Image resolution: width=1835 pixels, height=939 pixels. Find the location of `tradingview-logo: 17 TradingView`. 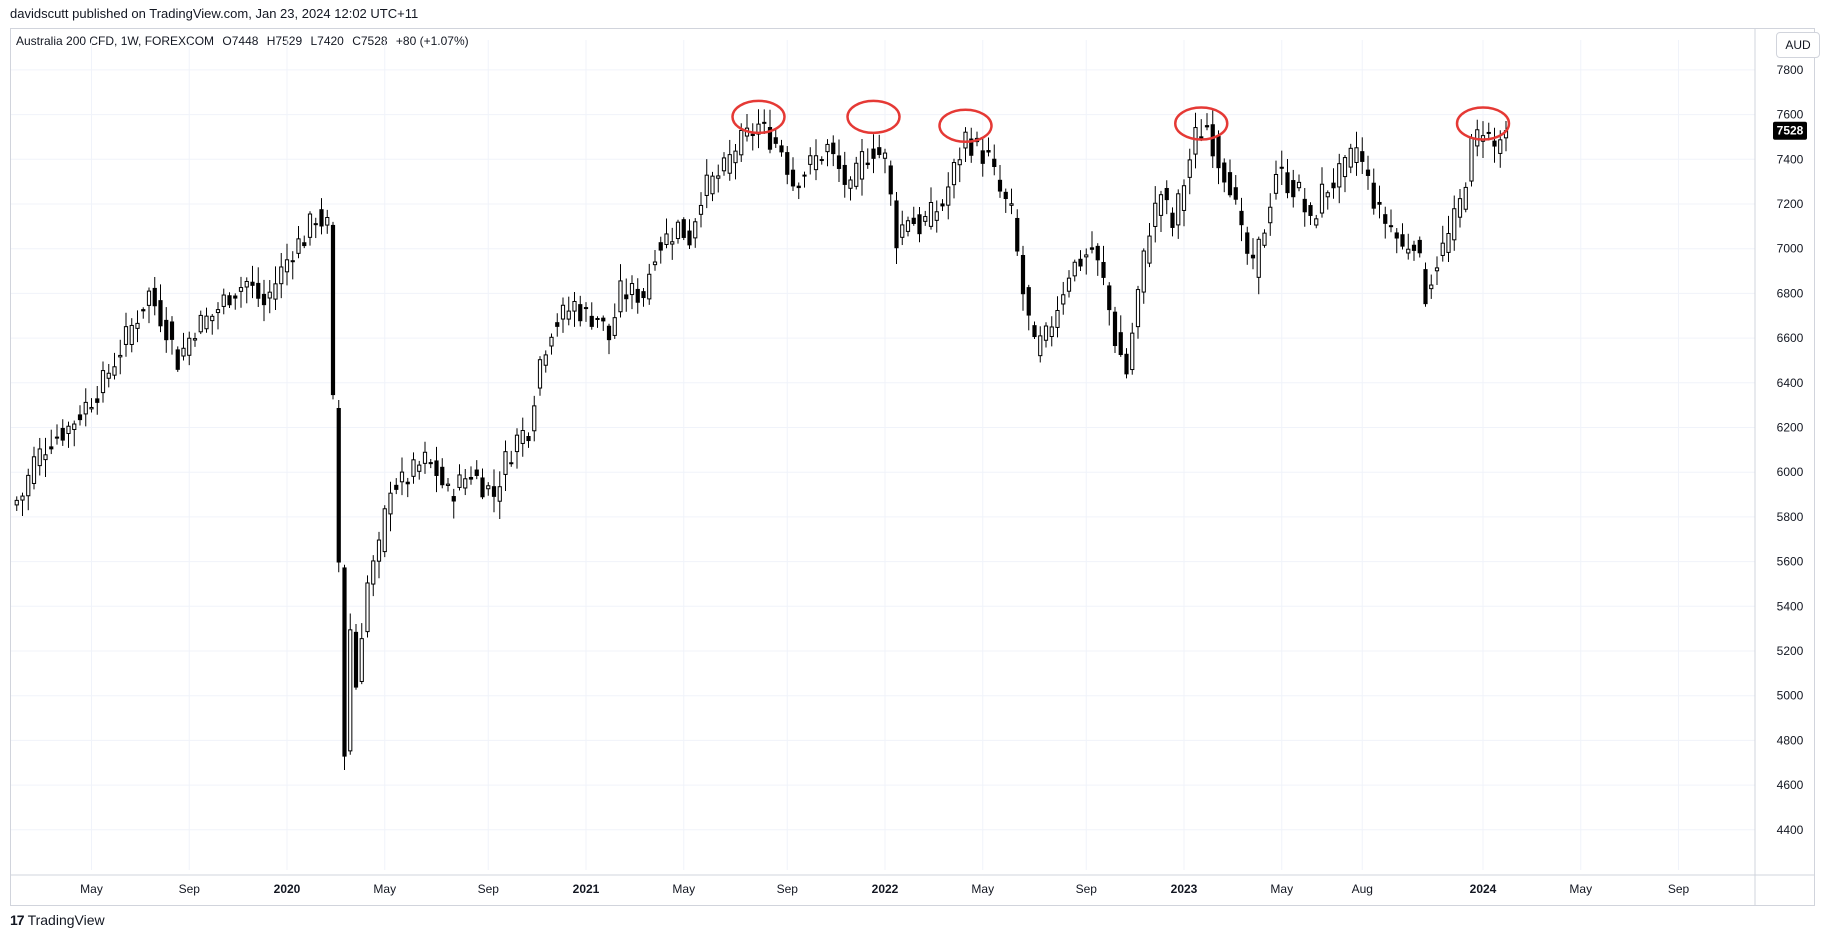

tradingview-logo: 17 TradingView is located at coordinates (57, 920).